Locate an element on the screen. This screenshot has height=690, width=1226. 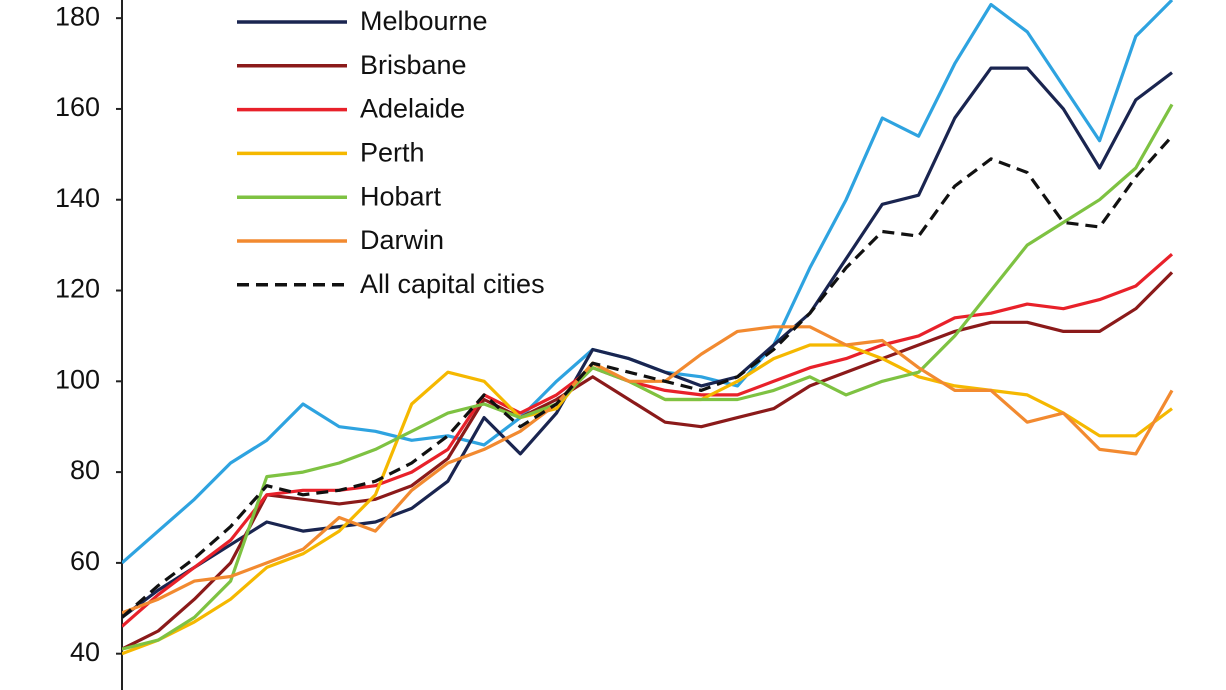
legend-label: Hobart is located at coordinates (401, 196).